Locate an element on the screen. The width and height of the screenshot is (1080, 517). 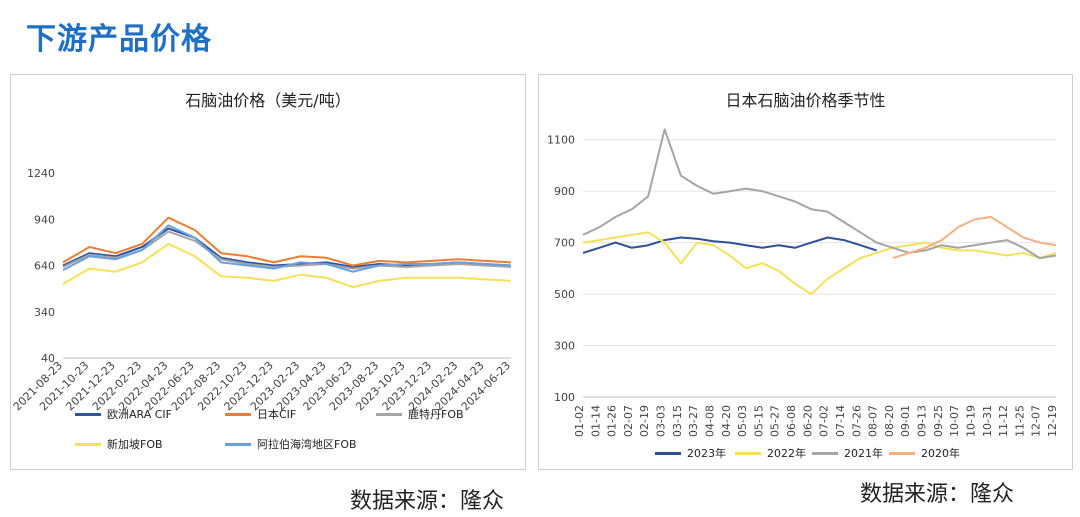
legend-item-japan-cif: 日本CIF is located at coordinates (260, 414).